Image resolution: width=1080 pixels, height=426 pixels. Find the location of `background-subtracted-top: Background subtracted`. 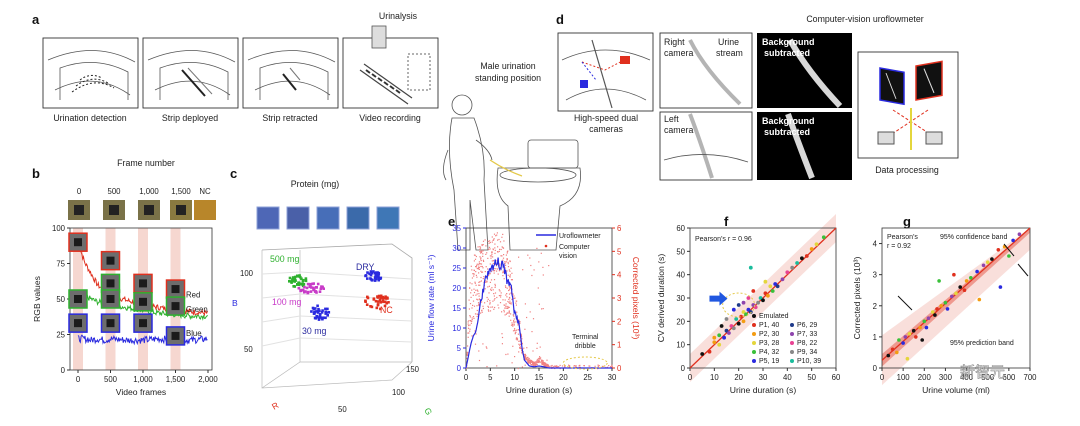

background-subtracted-top: Background subtracted is located at coordinates (804, 71).